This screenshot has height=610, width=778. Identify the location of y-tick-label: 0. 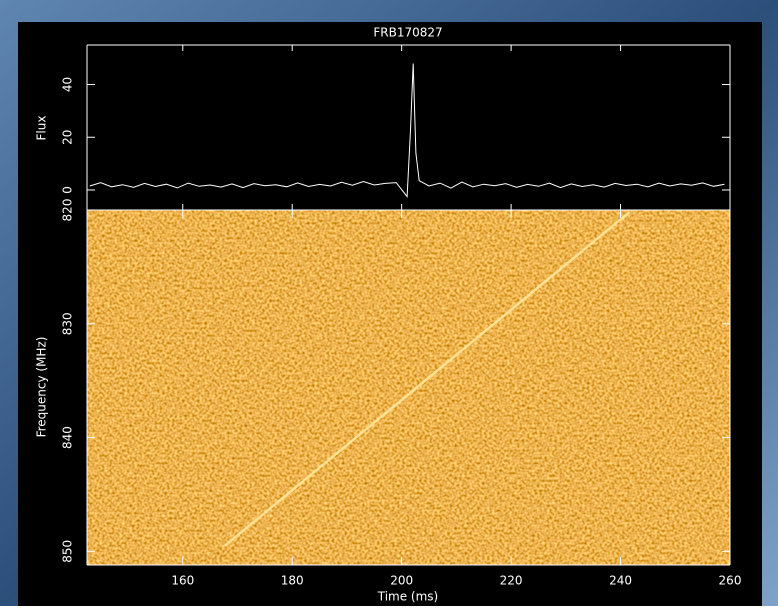
(68, 190).